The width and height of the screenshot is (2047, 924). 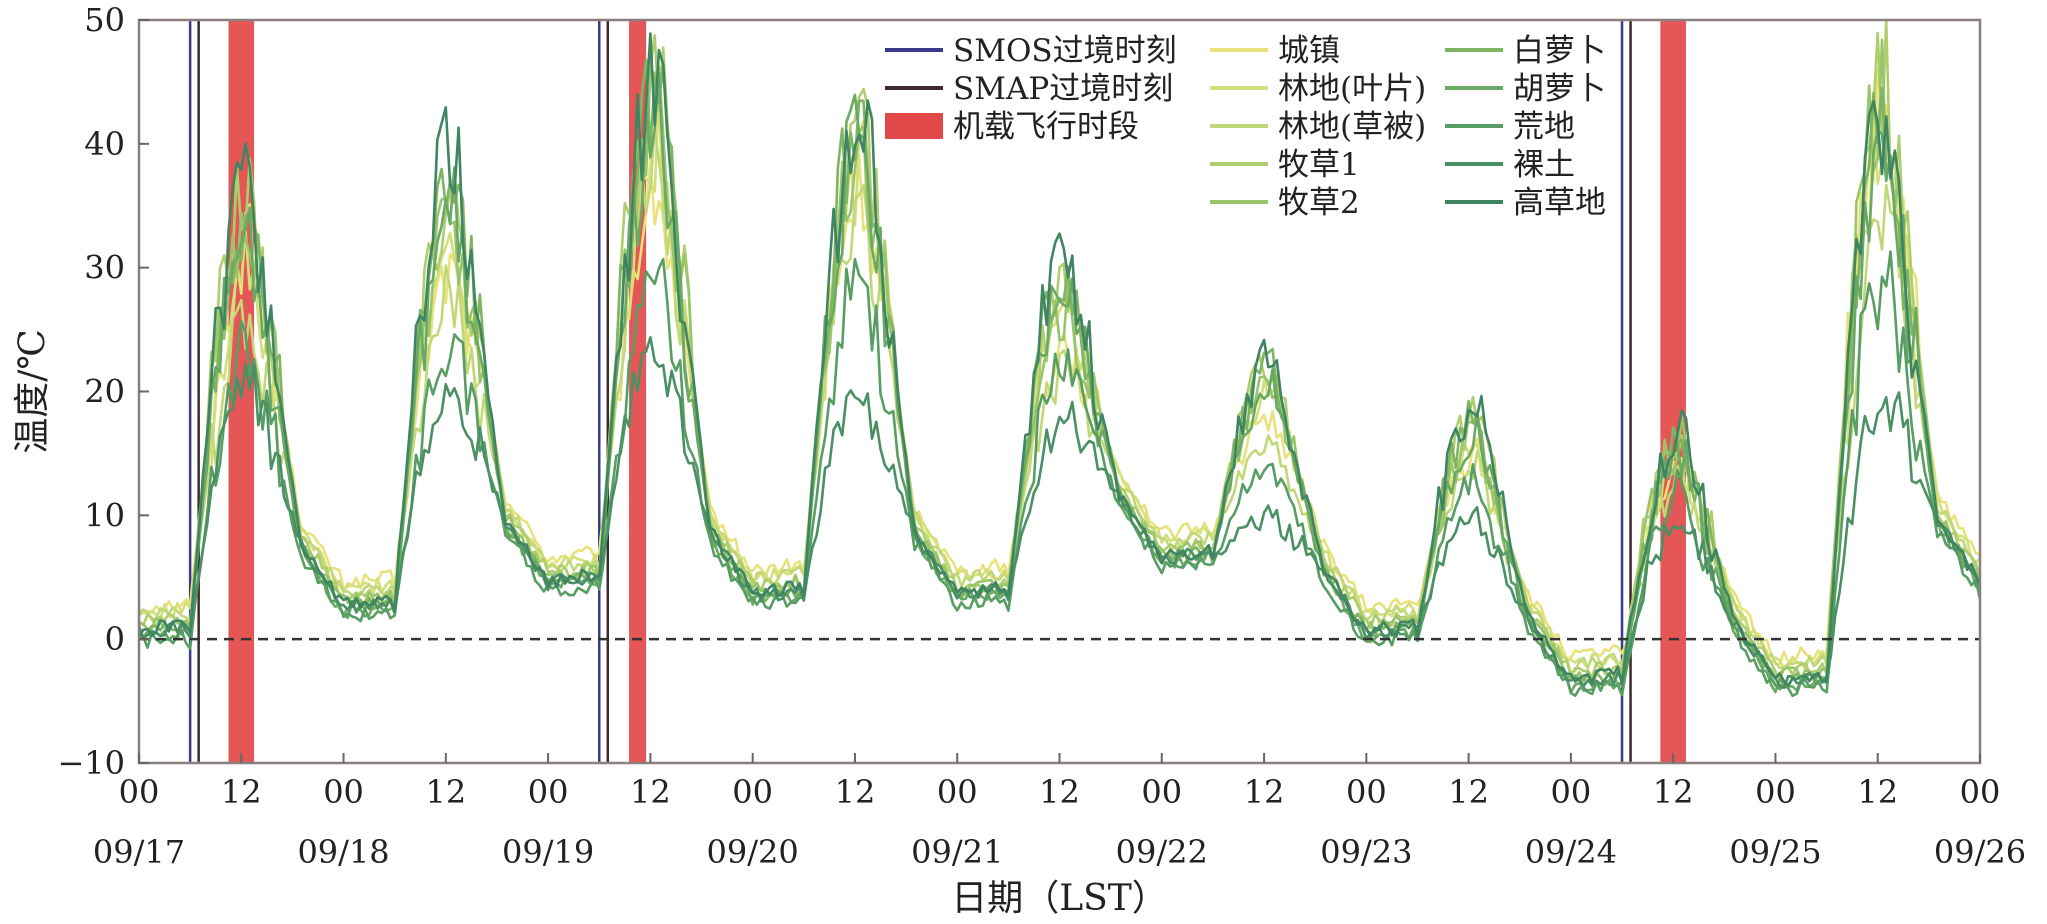 What do you see at coordinates (104, 144) in the screenshot?
I see `y-tick-label-1: 40` at bounding box center [104, 144].